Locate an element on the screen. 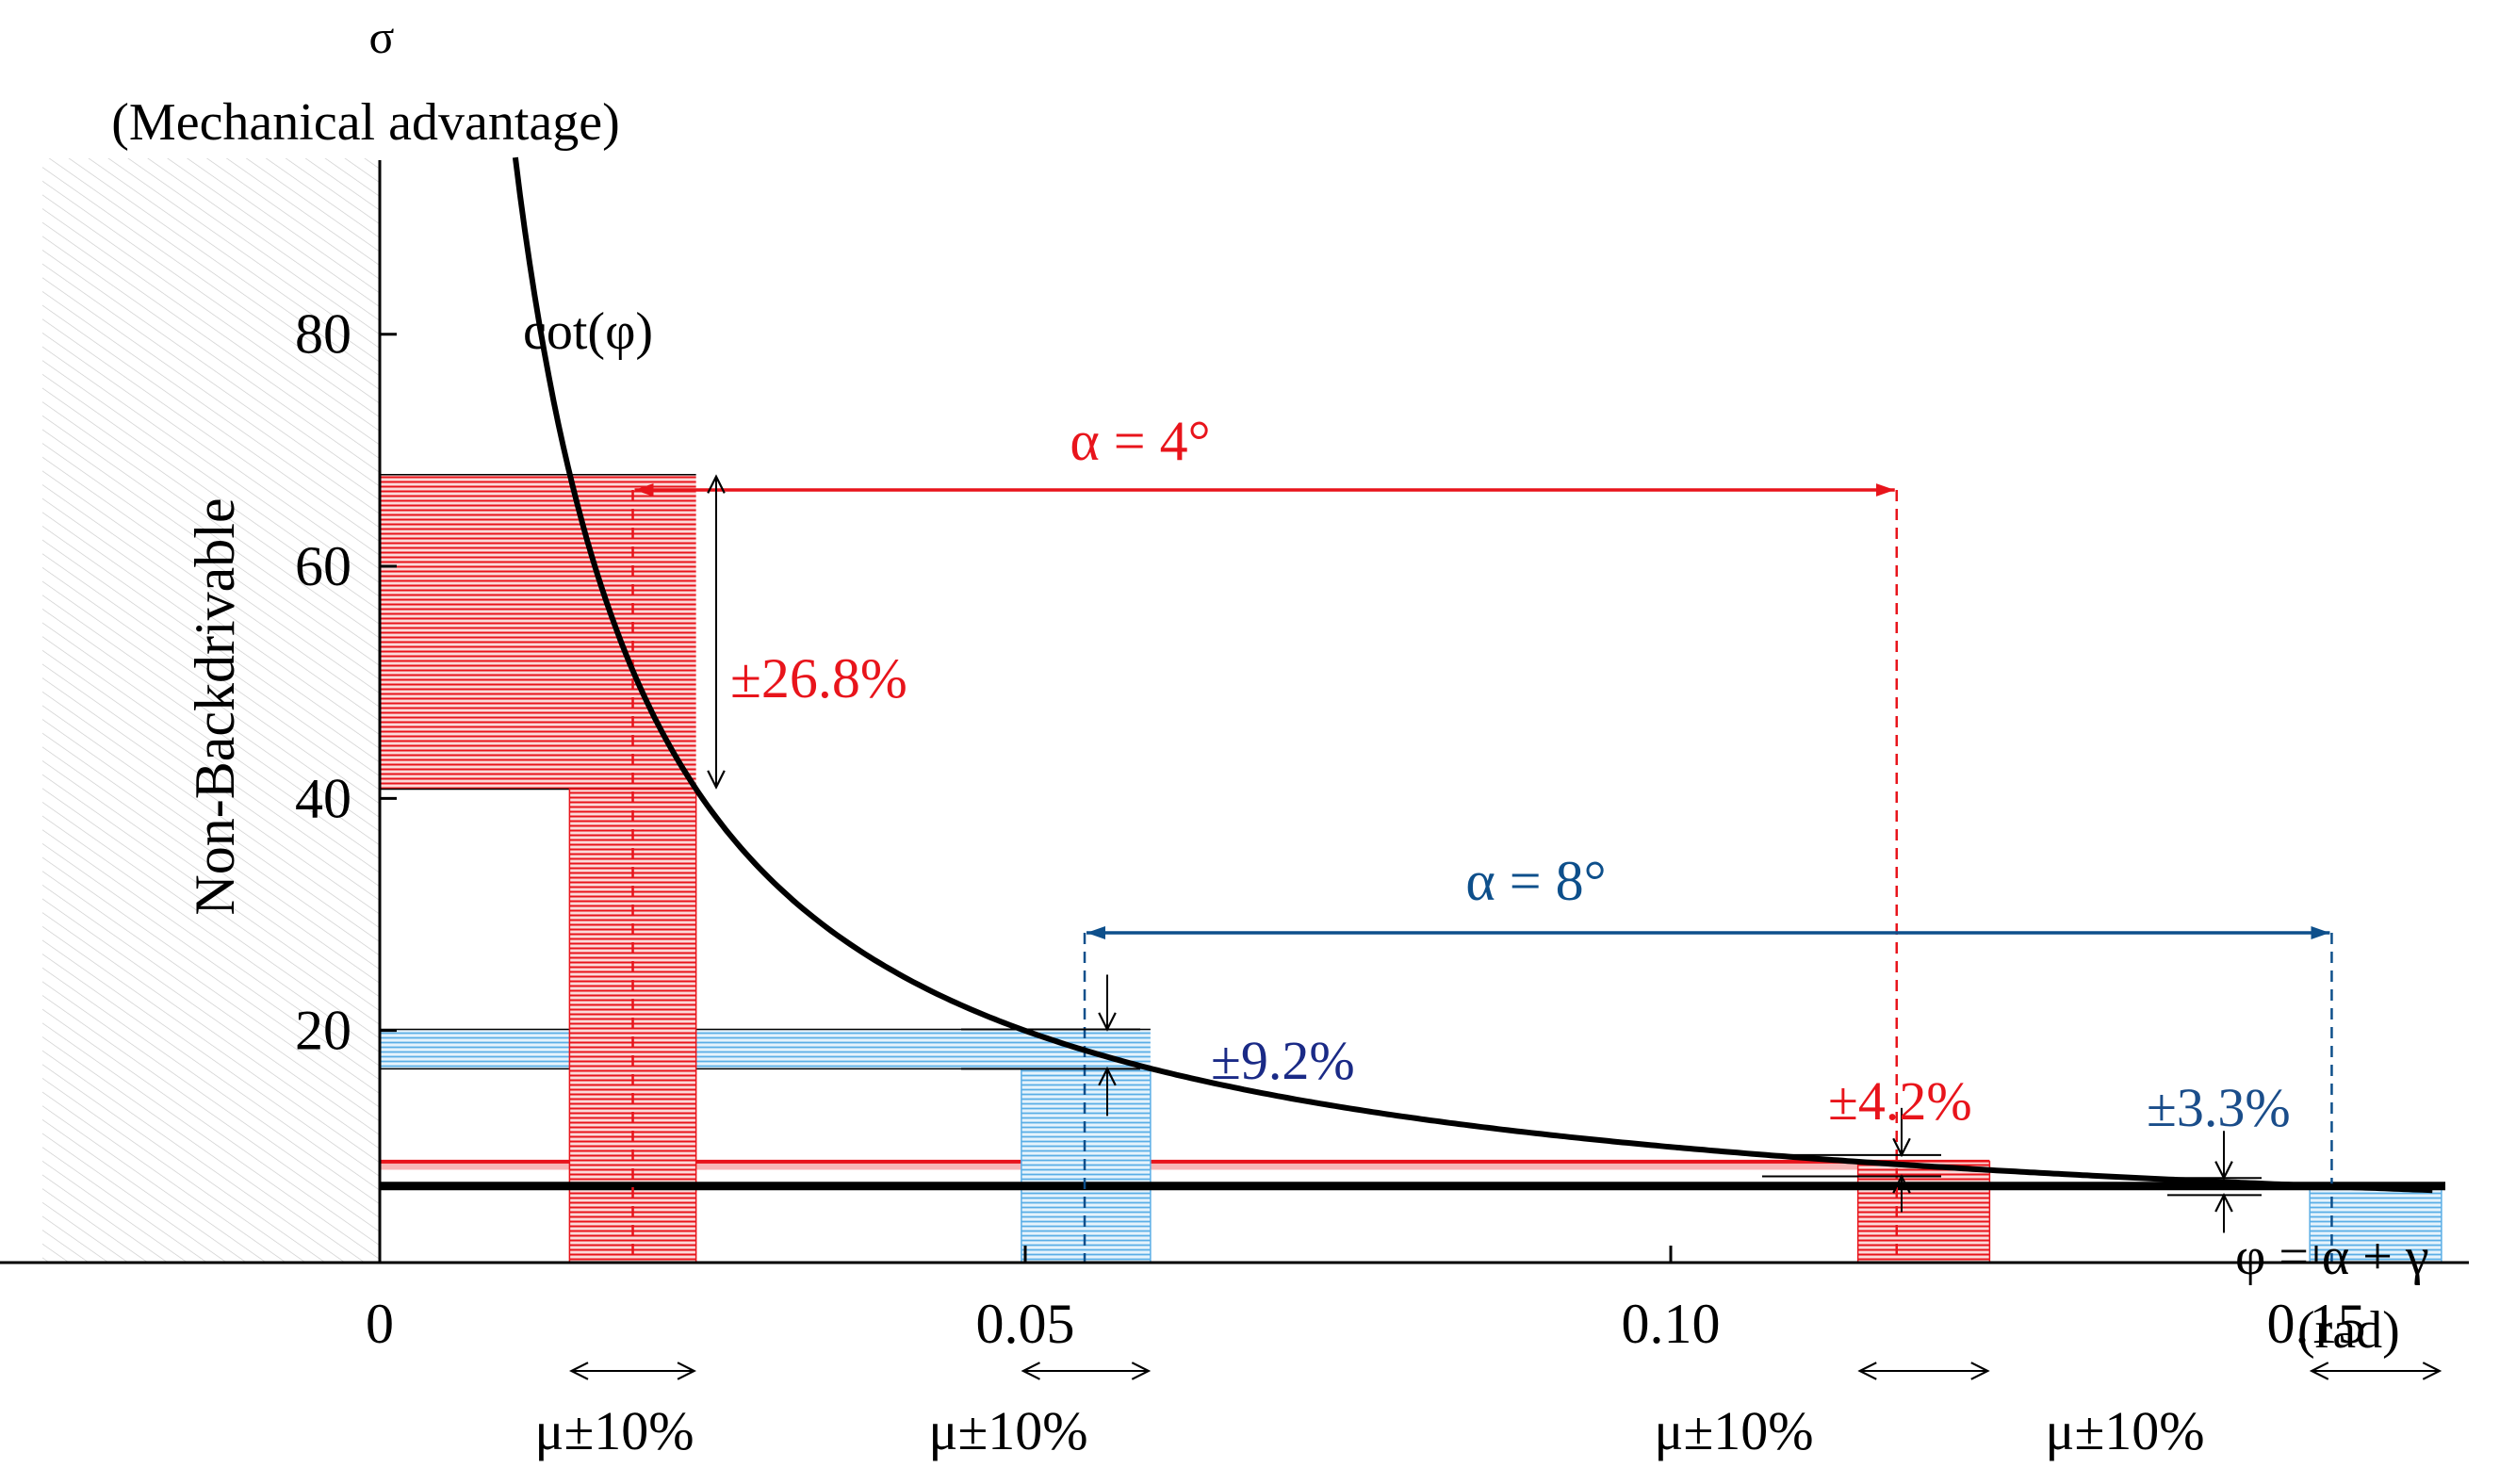  x-tick-label: 0.15 is located at coordinates (2316, 1324).